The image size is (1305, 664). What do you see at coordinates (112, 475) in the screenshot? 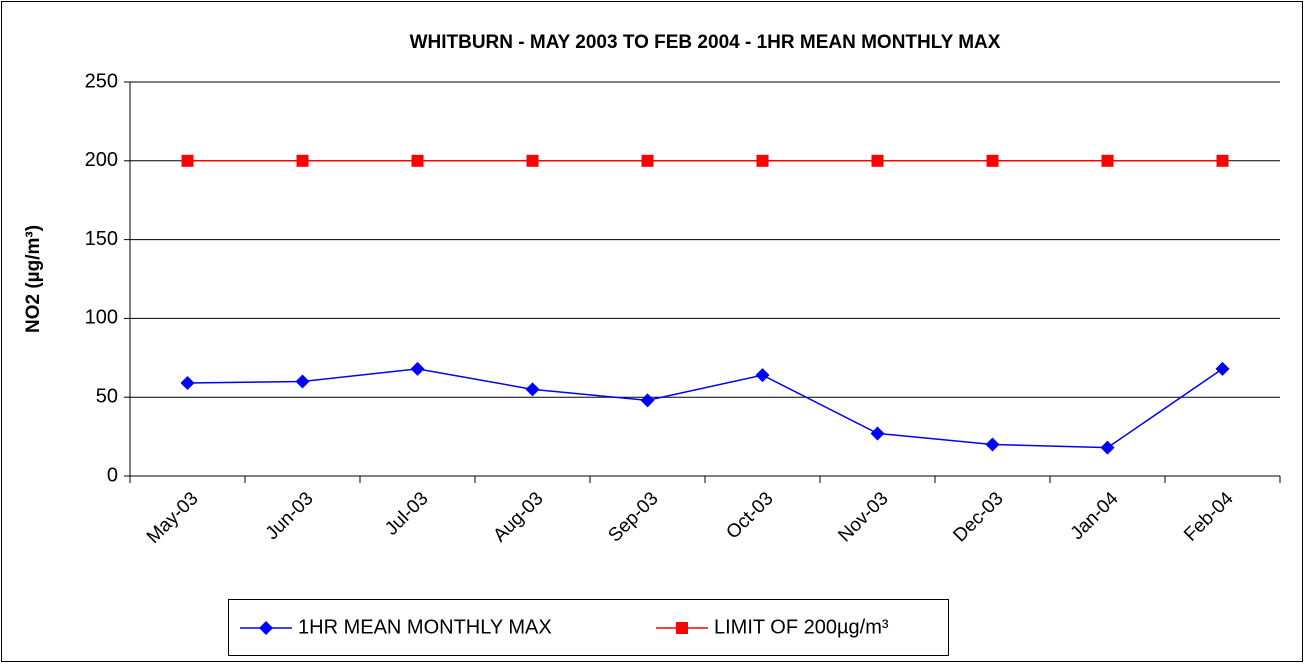
I see `y-tick-label: 0` at bounding box center [112, 475].